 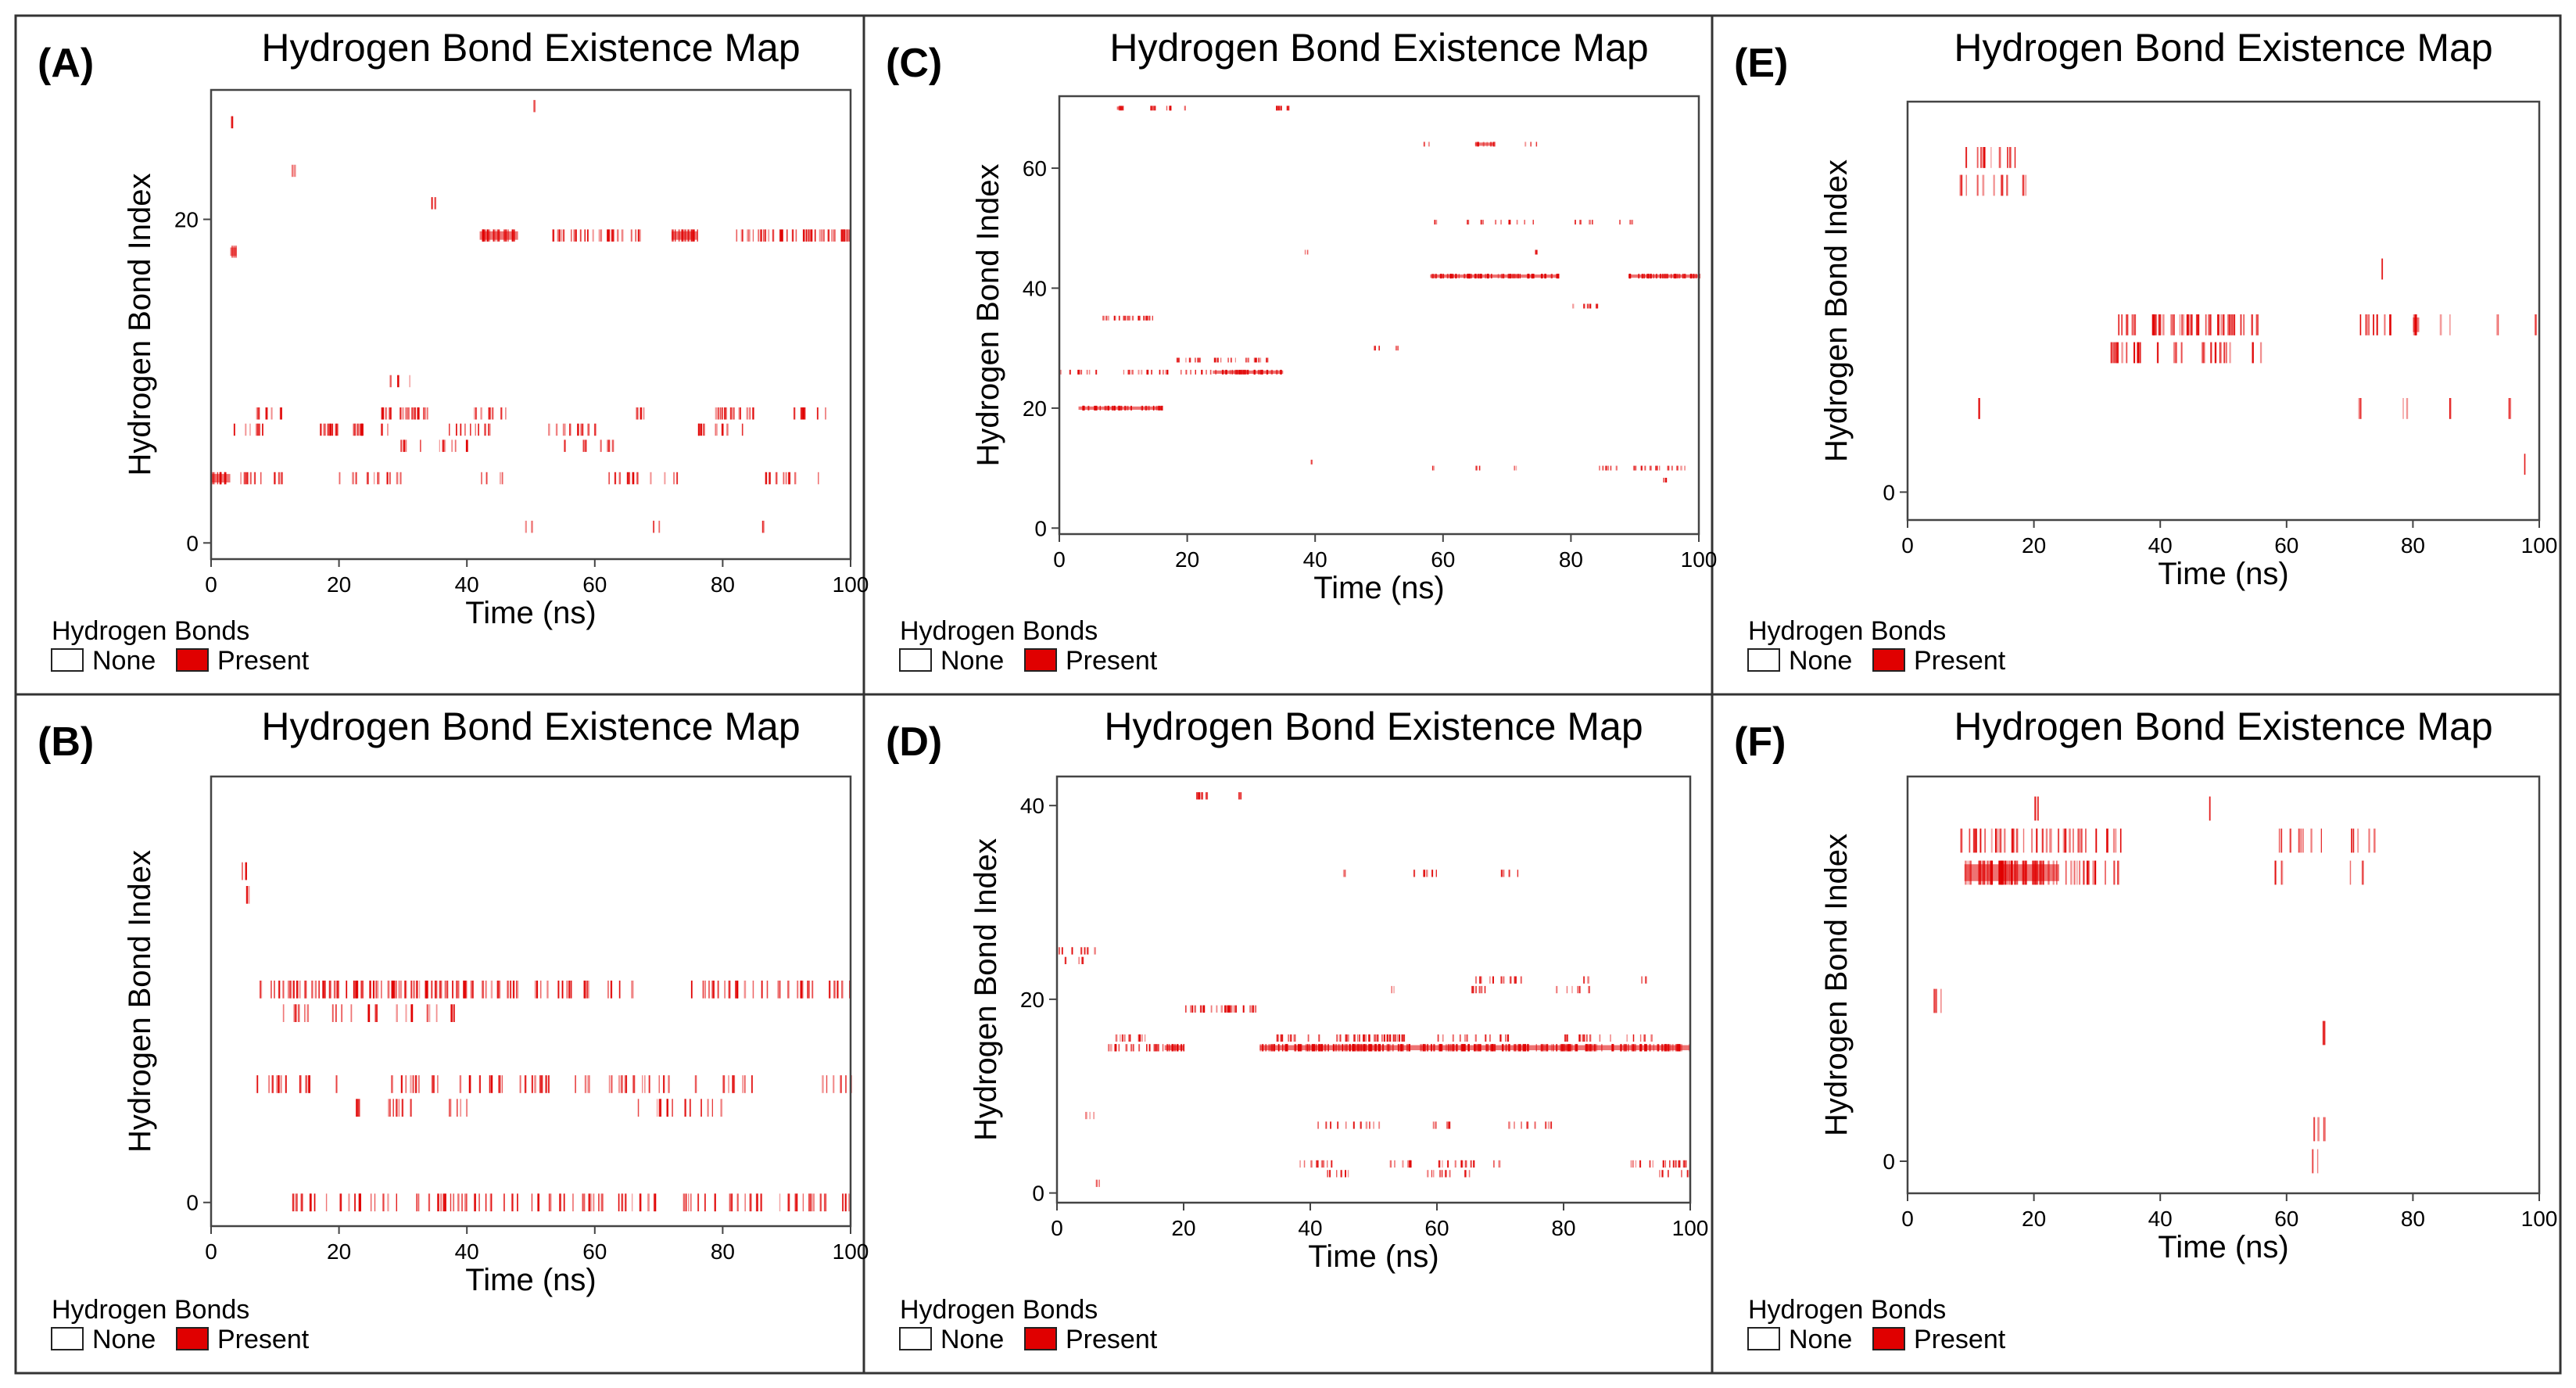 I want to click on x-tick-label: 20, so click(x=2034, y=1219).